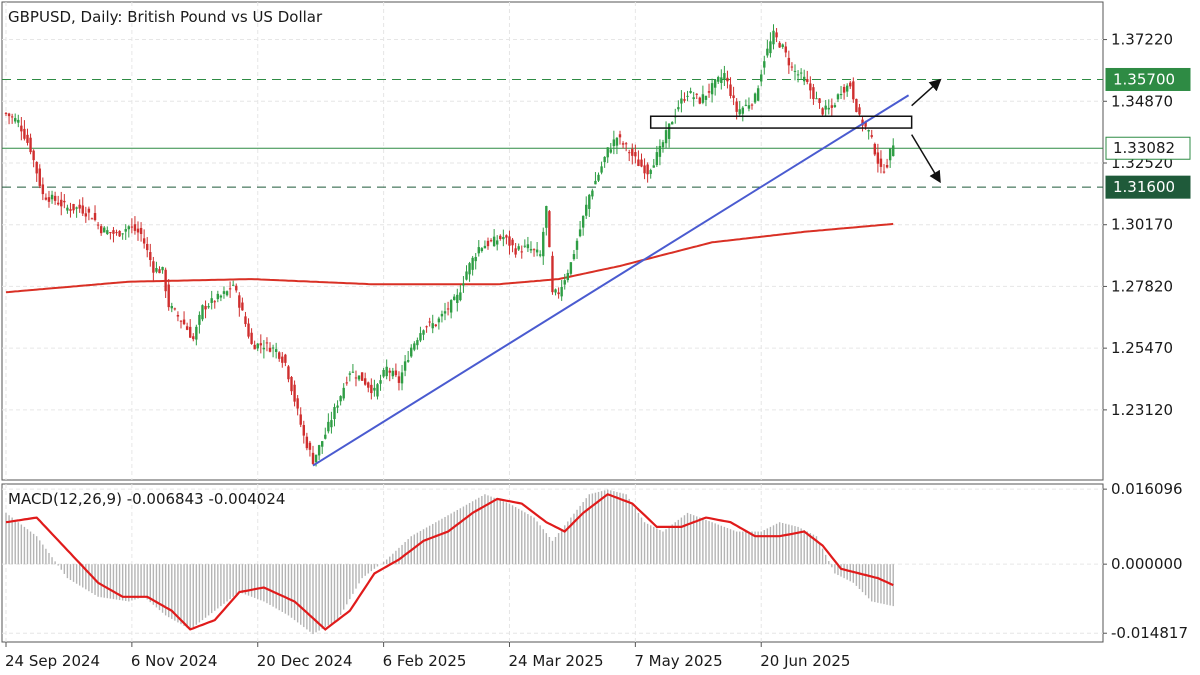 This screenshot has width=1200, height=675. Describe the element at coordinates (1142, 410) in the screenshot. I see `price-tick-label: 1.23120` at that location.